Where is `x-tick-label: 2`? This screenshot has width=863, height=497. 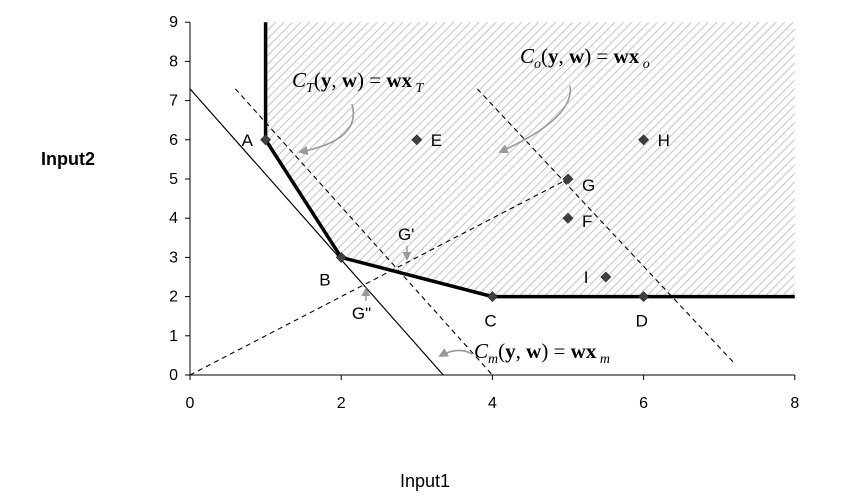
x-tick-label: 2 is located at coordinates (341, 403).